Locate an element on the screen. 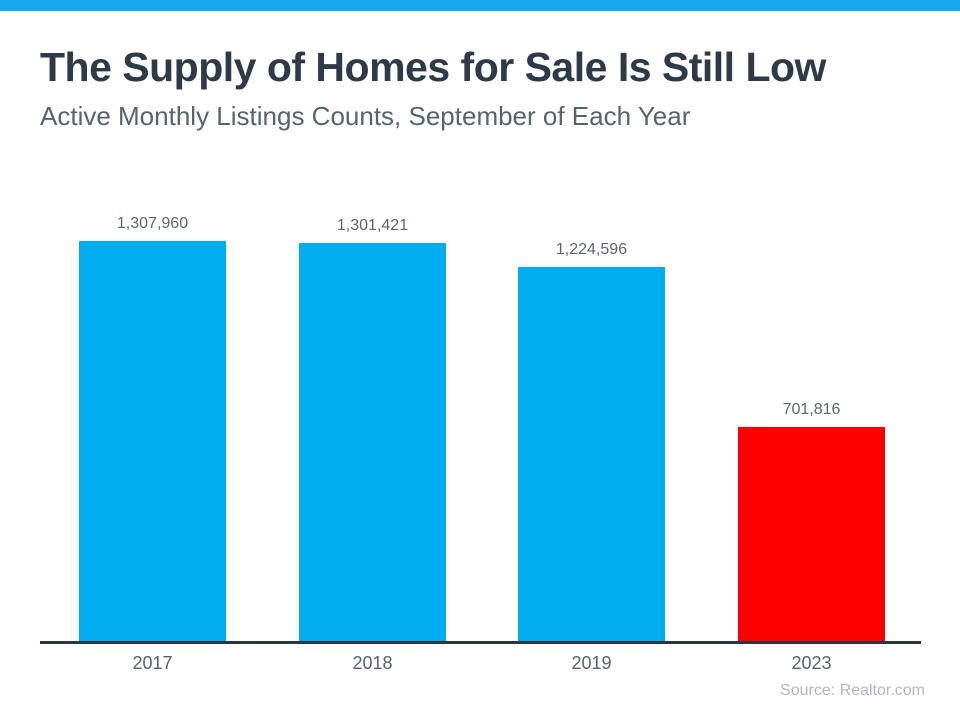  bar-value-label-2018: 1,301,421 is located at coordinates (372, 225).